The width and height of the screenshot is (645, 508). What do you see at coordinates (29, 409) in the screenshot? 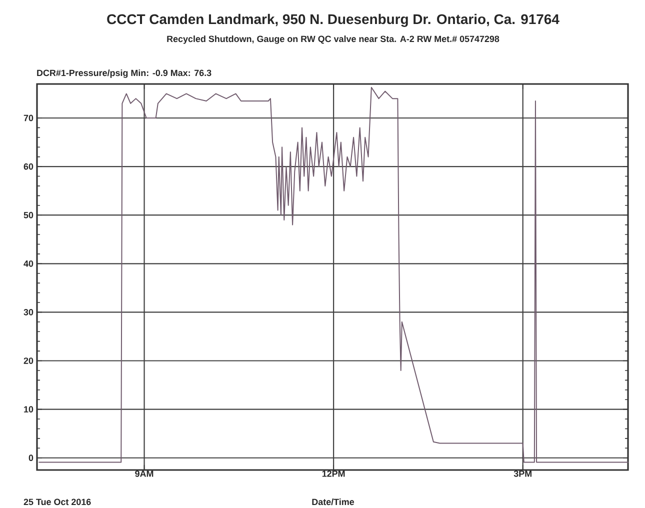
I see `y-tick-label: 10` at bounding box center [29, 409].